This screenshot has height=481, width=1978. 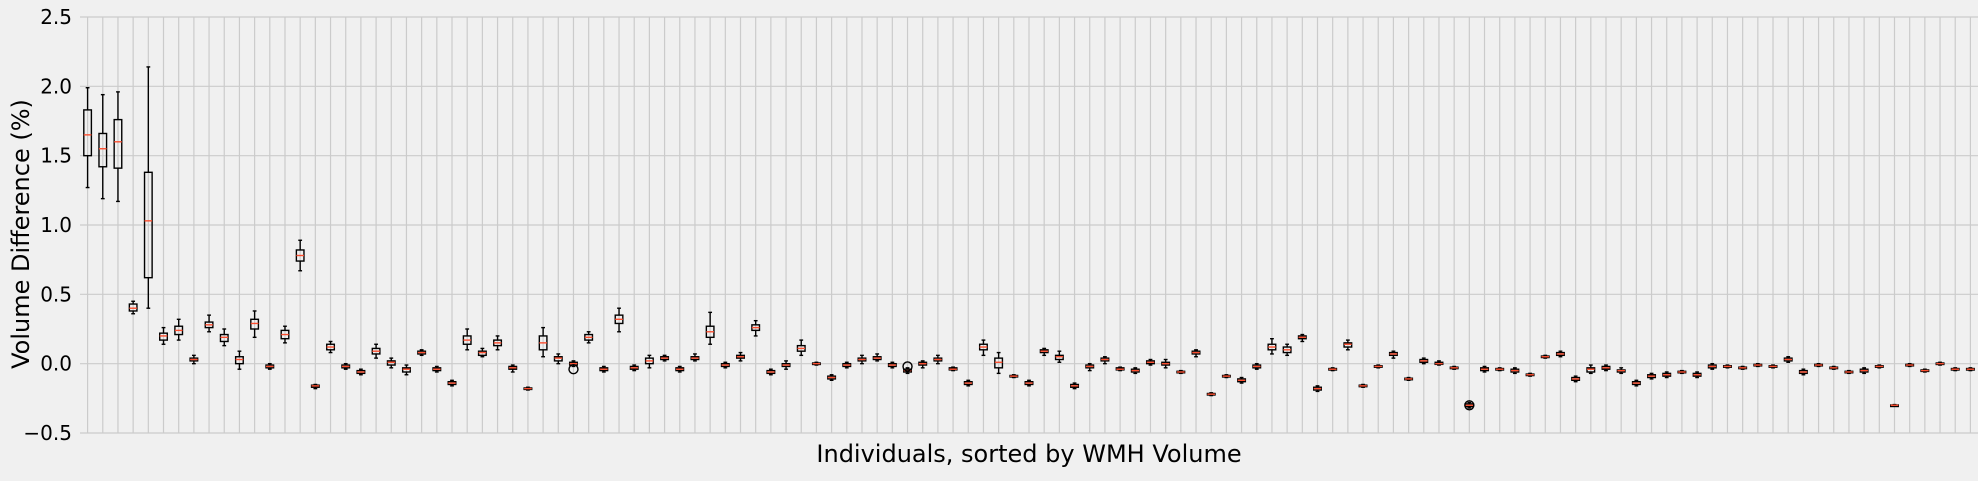 What do you see at coordinates (47, 433) in the screenshot?
I see `y-tick-label: −0.5` at bounding box center [47, 433].